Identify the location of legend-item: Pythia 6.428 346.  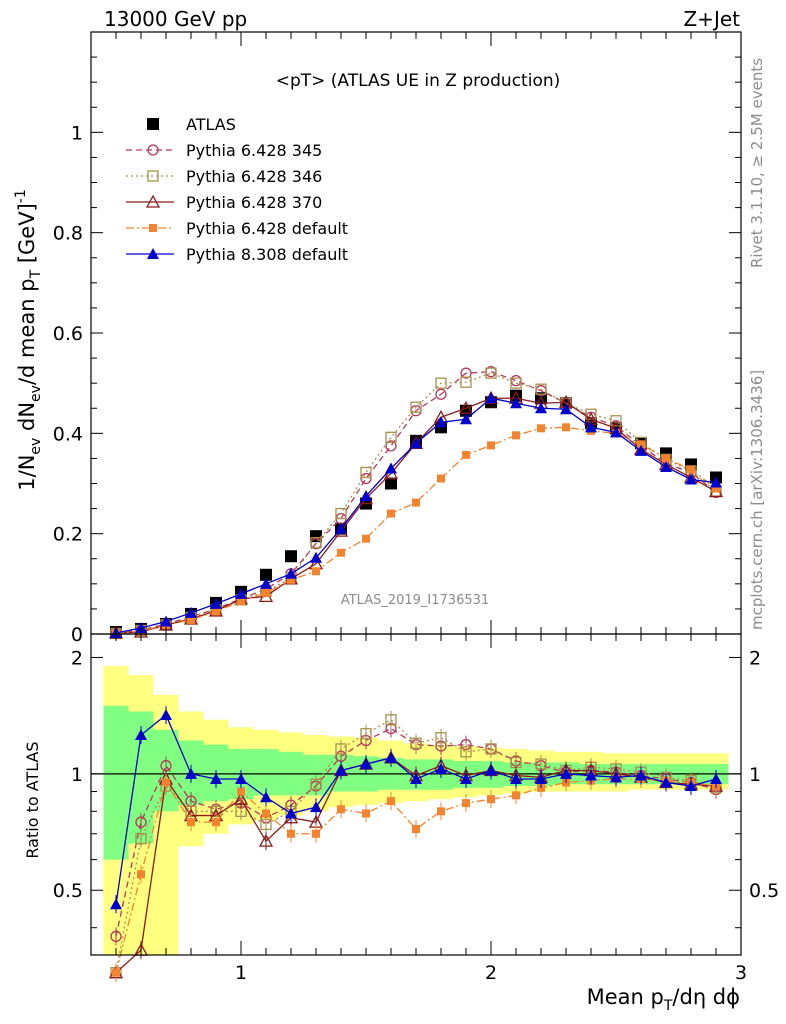
(224, 176).